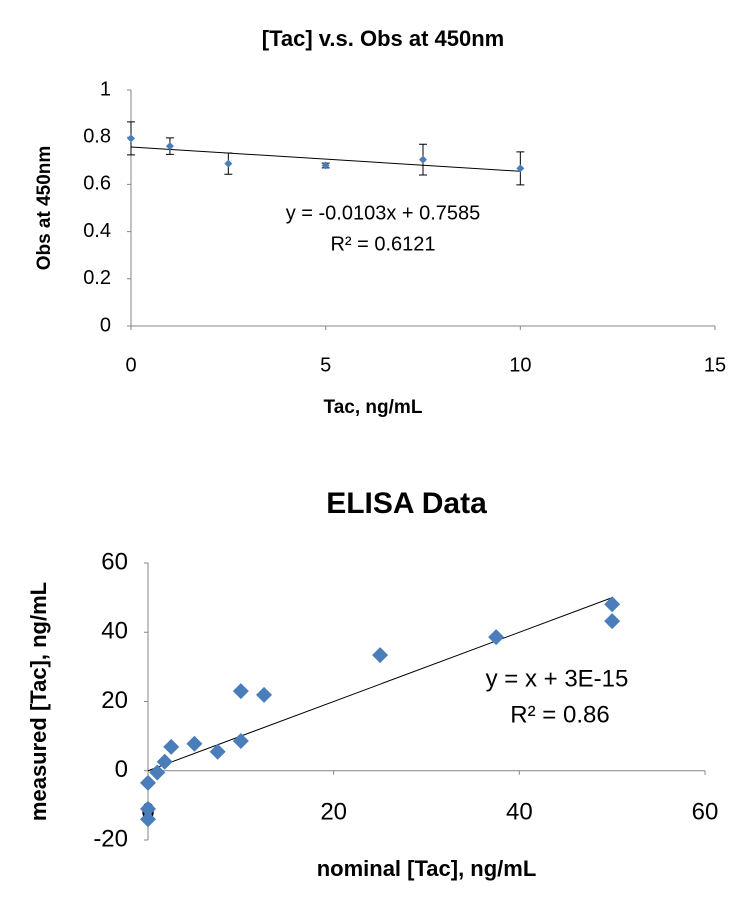 This screenshot has height=912, width=750. I want to click on y-tick-label: 40, so click(114, 631).